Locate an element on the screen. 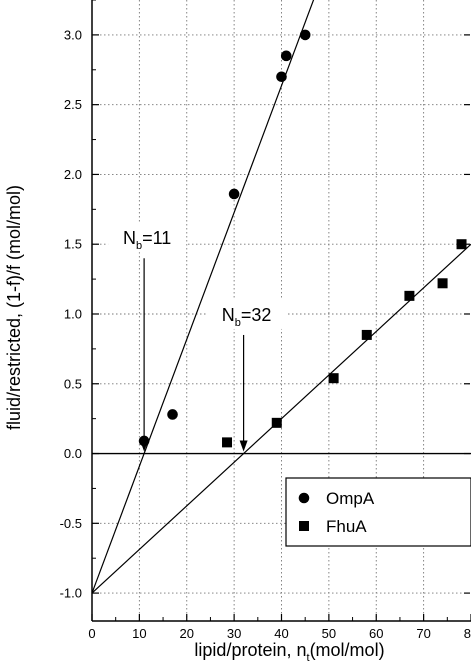 Image resolution: width=471 pixels, height=667 pixels. y-axis-title: fluid/restricted, (1-f)/f (mol/mol) is located at coordinates (14, 307).